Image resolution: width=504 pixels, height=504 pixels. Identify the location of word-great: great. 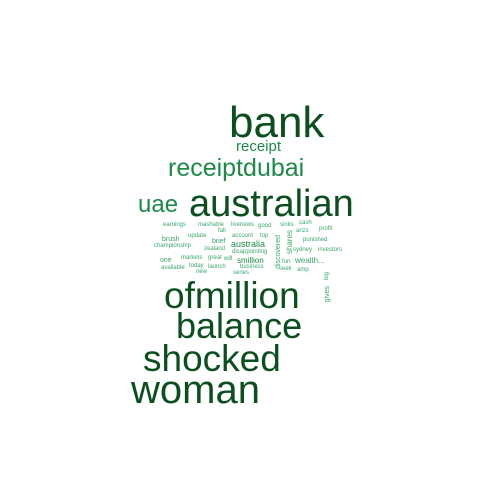
(215, 258).